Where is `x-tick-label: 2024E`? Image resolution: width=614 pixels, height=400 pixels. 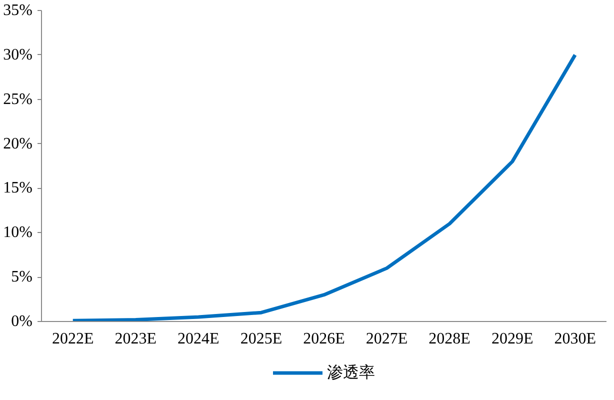
x-tick-label: 2024E is located at coordinates (199, 339).